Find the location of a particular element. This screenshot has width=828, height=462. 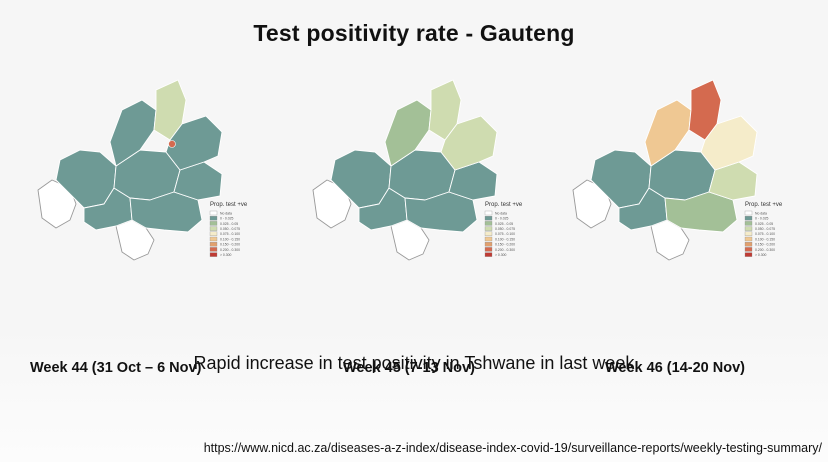

map-caption: Week 46 (14-20 Nov) is located at coordinates (675, 368).